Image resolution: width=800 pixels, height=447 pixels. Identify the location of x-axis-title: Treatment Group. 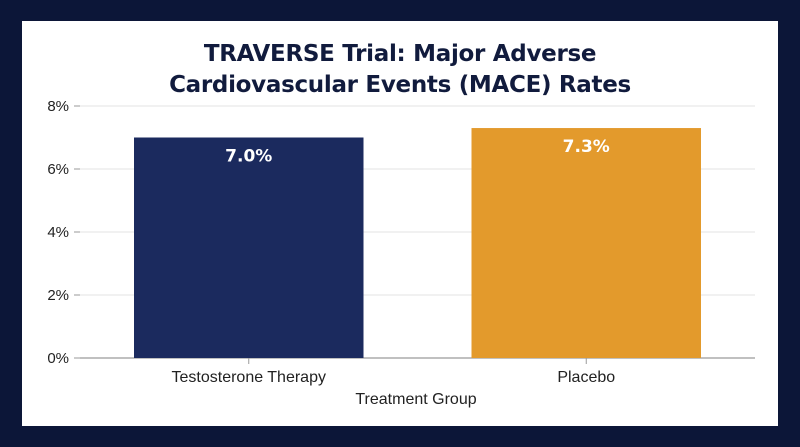
(415, 399).